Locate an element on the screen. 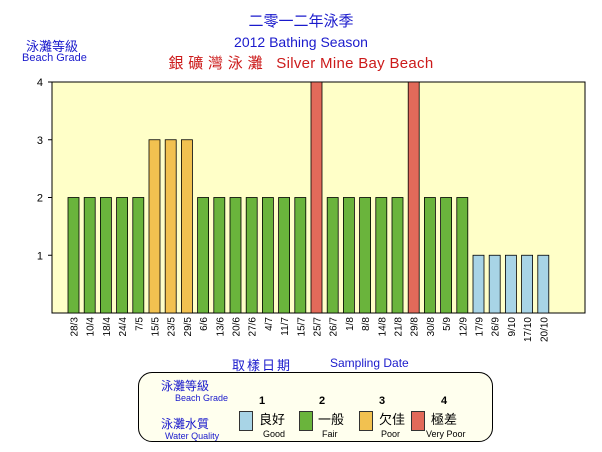 The width and height of the screenshot is (602, 452). legend-grade-2-name: 一般 is located at coordinates (331, 419).